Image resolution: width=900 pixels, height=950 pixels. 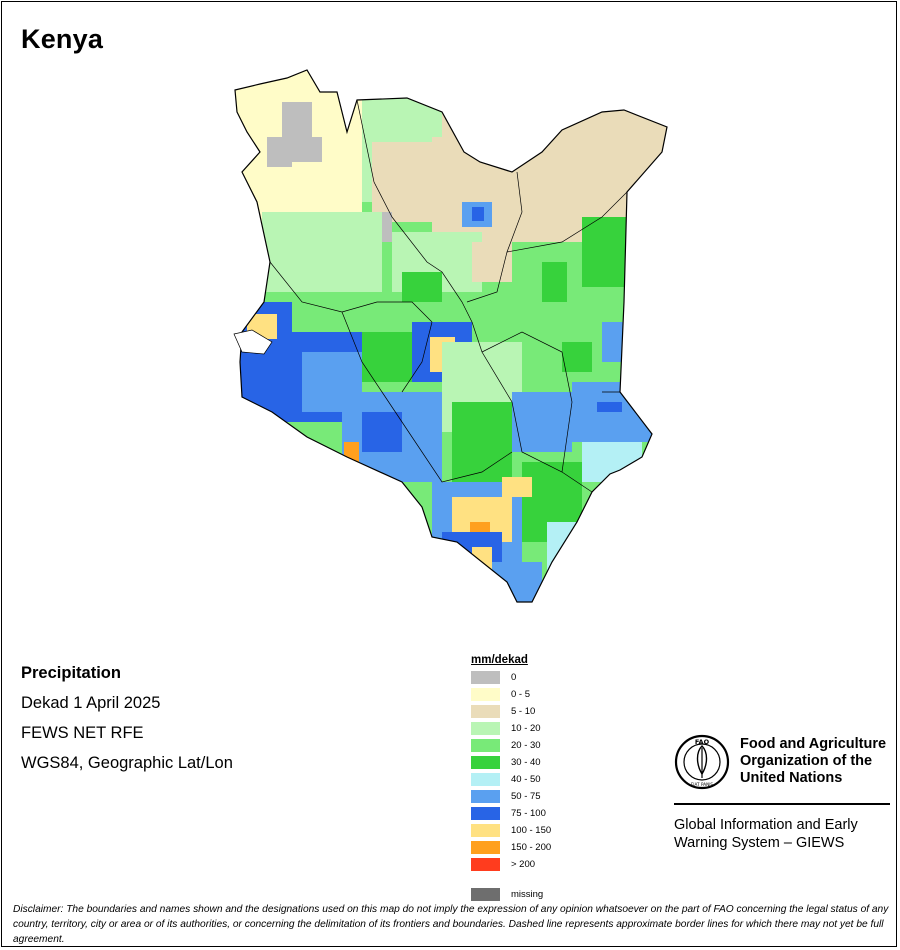 What do you see at coordinates (506, 797) in the screenshot?
I see `legend-row: 50 - 75` at bounding box center [506, 797].